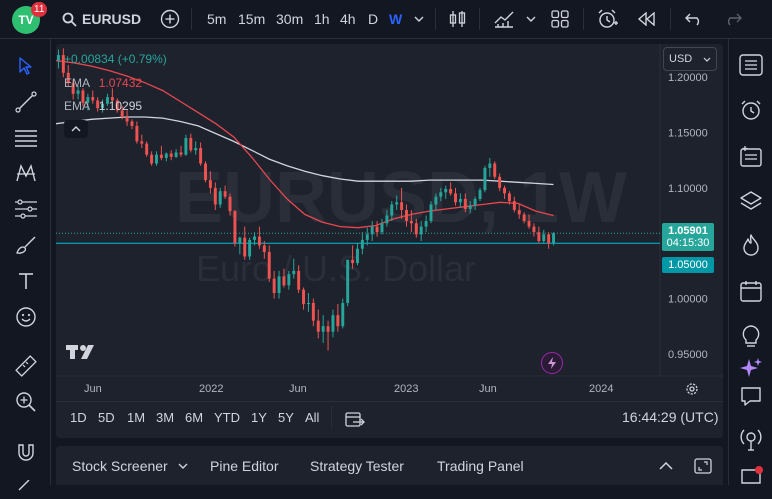 This screenshot has height=499, width=772. I want to click on ideas-button, so click(751, 337).